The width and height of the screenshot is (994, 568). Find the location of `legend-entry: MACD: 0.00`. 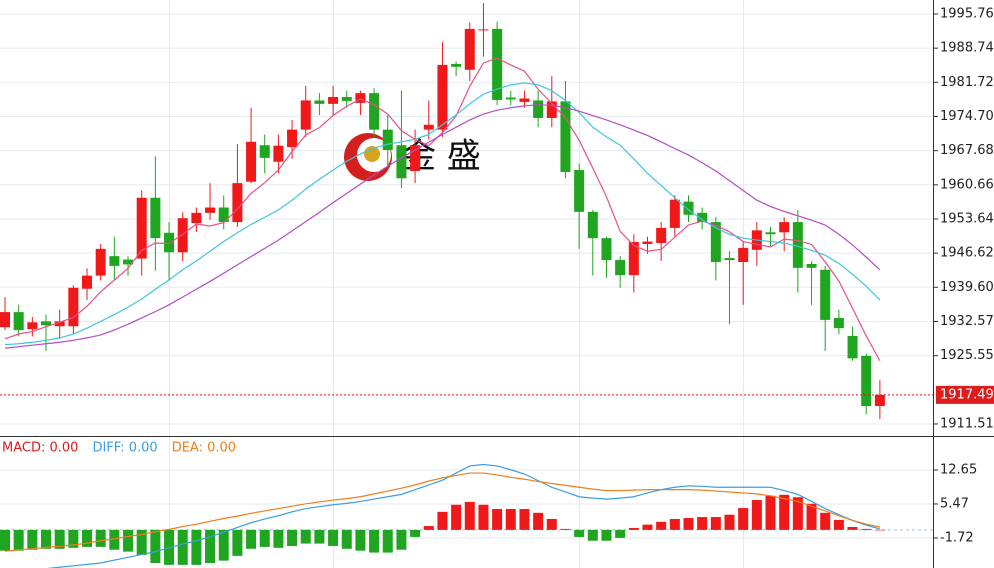

legend-entry: MACD: 0.00 is located at coordinates (40, 448).